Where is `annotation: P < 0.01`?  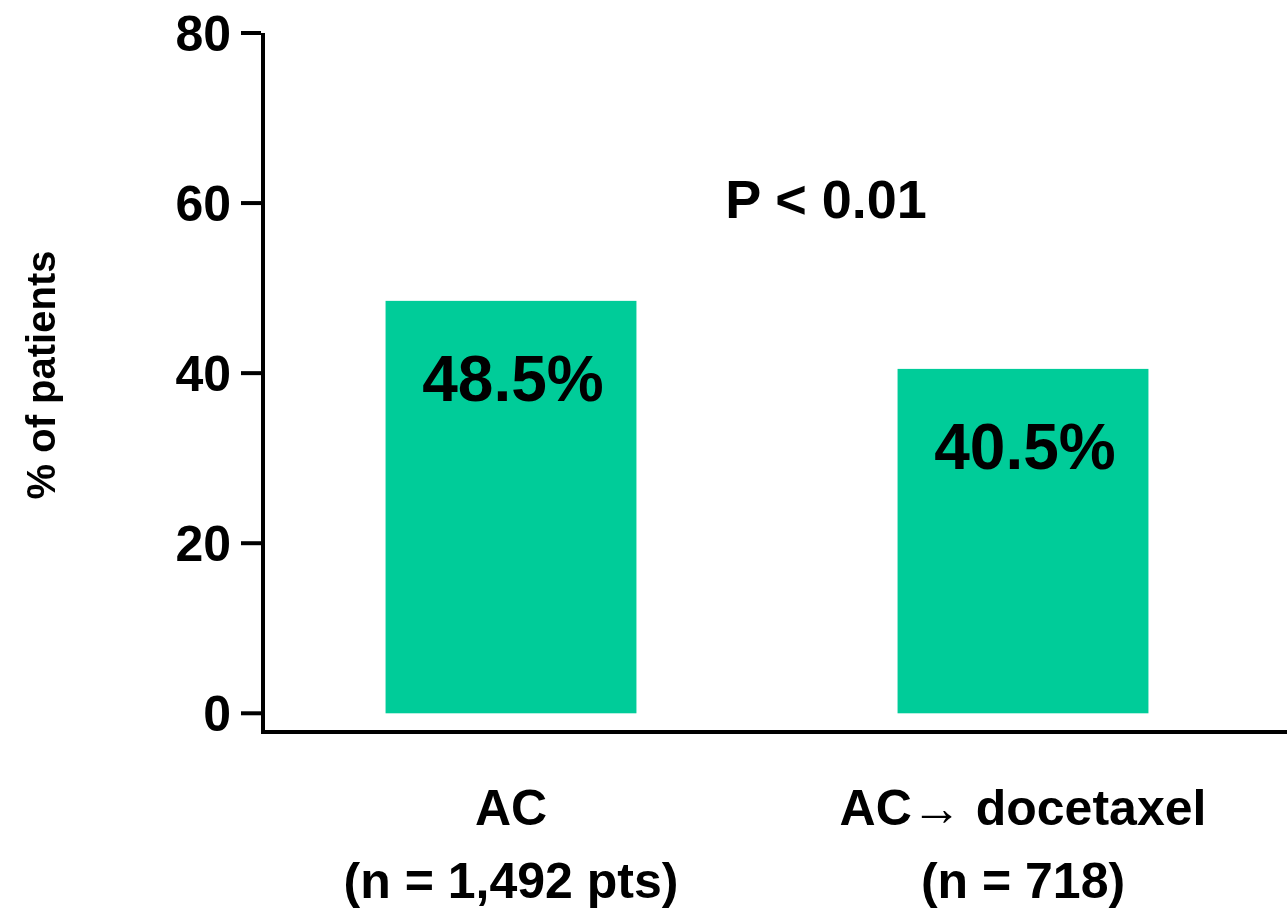 annotation: P < 0.01 is located at coordinates (826, 199).